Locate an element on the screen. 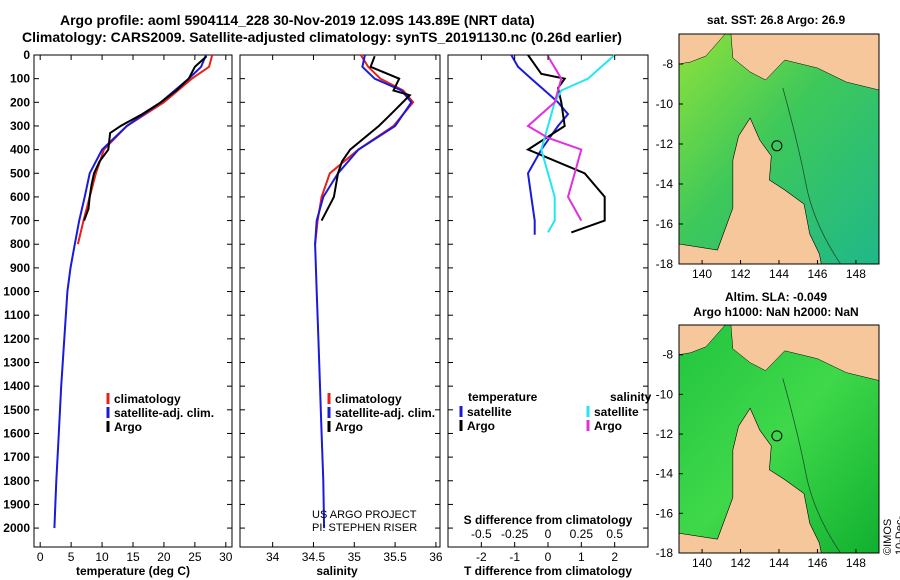  temp-climatology-line is located at coordinates (145, 149).